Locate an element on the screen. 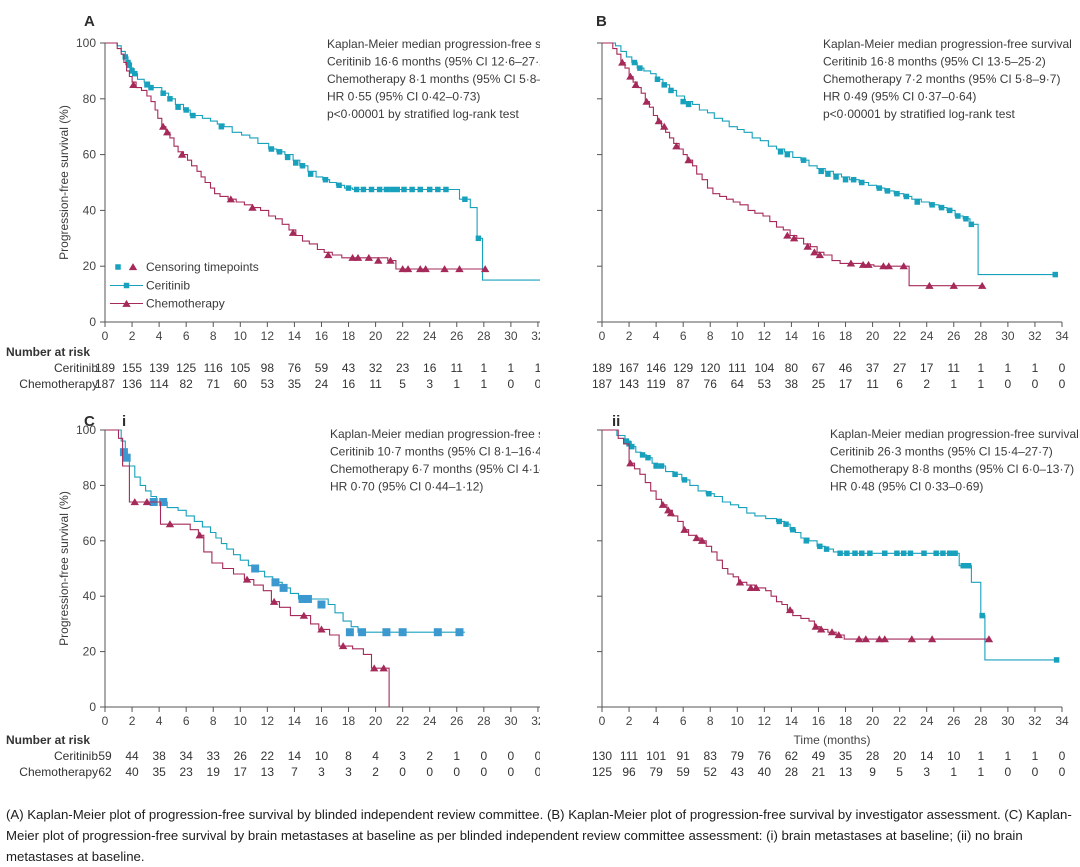 This screenshot has width=1080, height=867. at-risk-value: 79 is located at coordinates (738, 756).